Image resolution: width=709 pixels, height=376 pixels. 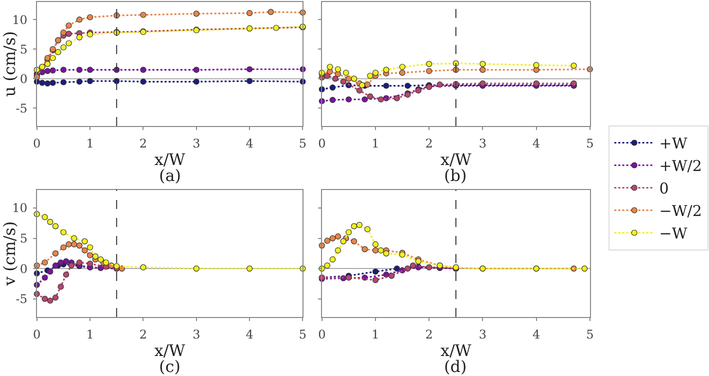 What do you see at coordinates (673, 233) in the screenshot?
I see `legend-label: −W` at bounding box center [673, 233].